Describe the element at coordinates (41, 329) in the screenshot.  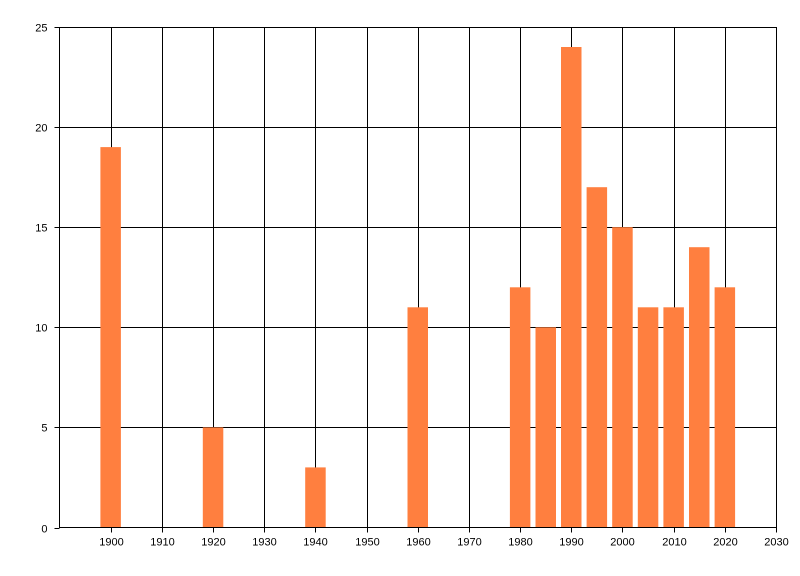
I see `y-tick-label: 10` at that location.